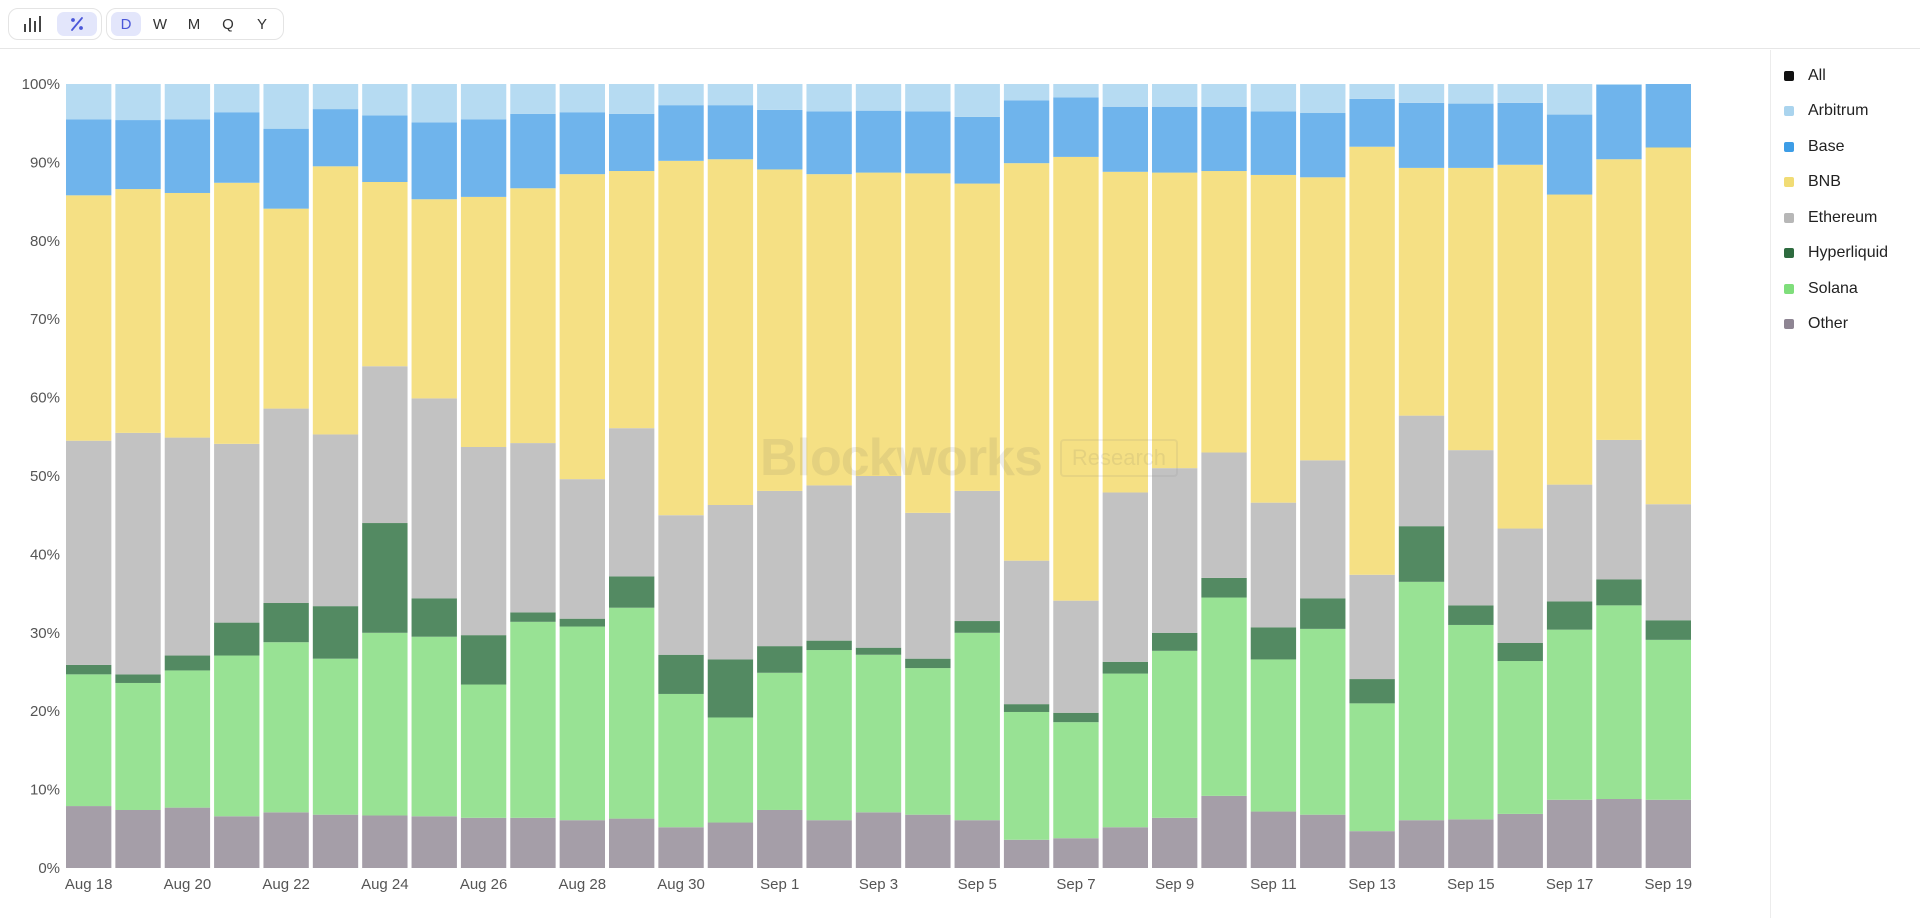 The image size is (1920, 918). I want to click on legend-item-arbitrum: Arbitrum, so click(1849, 112).